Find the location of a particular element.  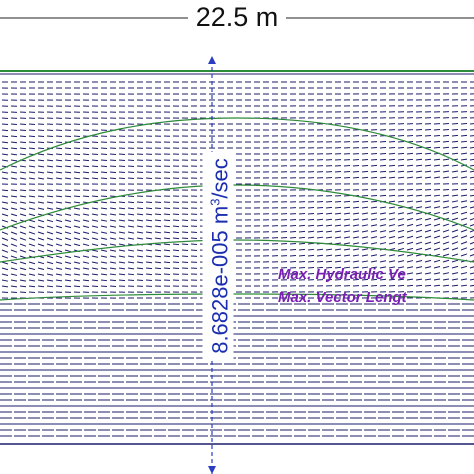

legend-max-vector-length: Max. Vector Lengt is located at coordinates (342, 297).